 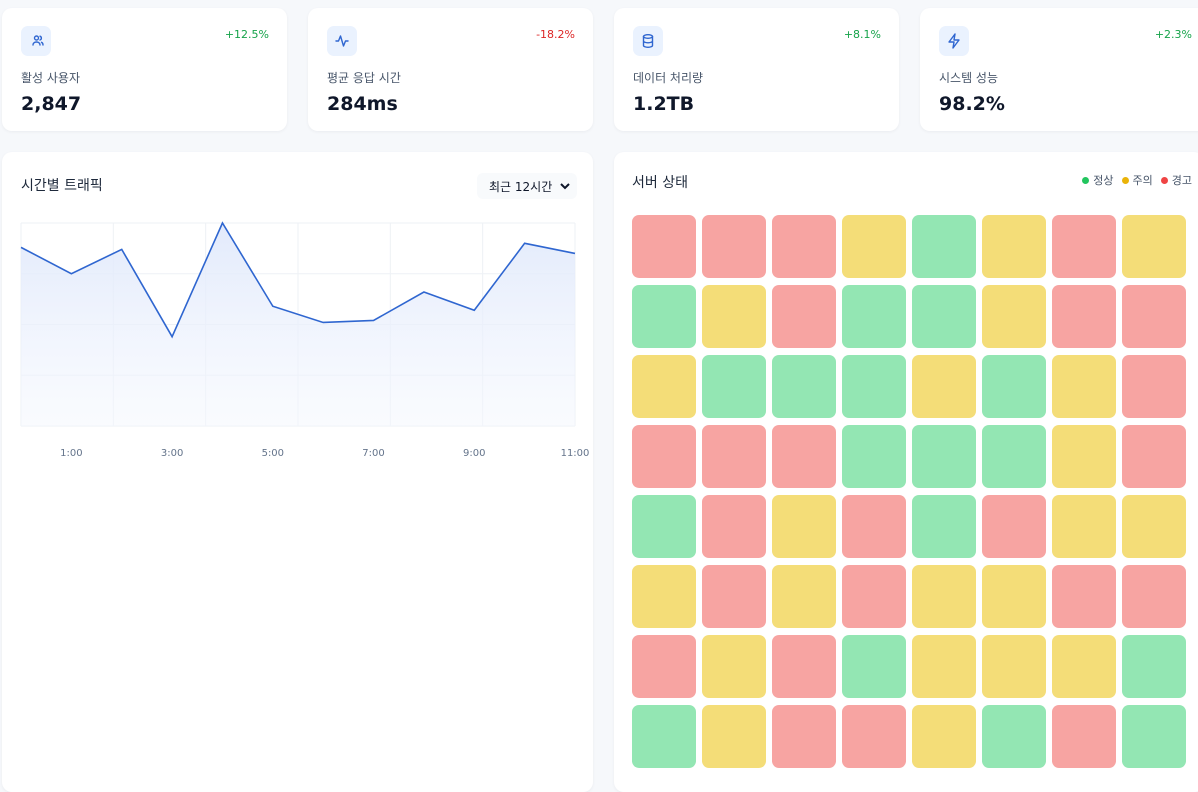 What do you see at coordinates (575, 453) in the screenshot?
I see `x-tick-label: 11:00` at bounding box center [575, 453].